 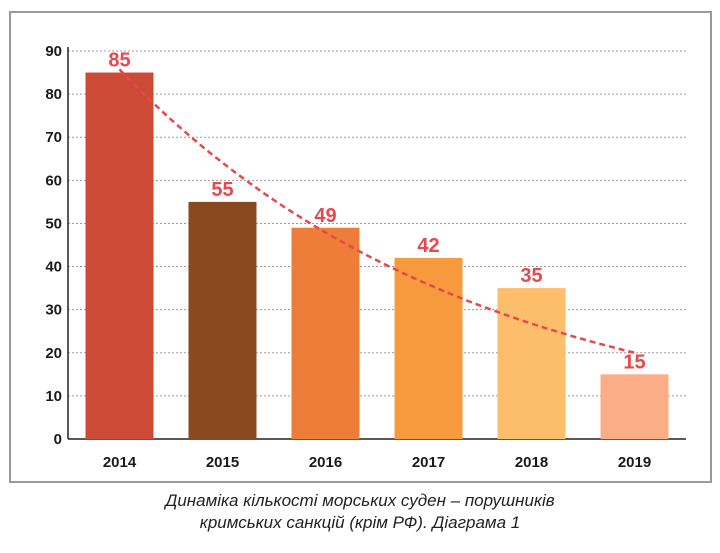 What do you see at coordinates (325, 333) in the screenshot?
I see `bar-2016` at bounding box center [325, 333].